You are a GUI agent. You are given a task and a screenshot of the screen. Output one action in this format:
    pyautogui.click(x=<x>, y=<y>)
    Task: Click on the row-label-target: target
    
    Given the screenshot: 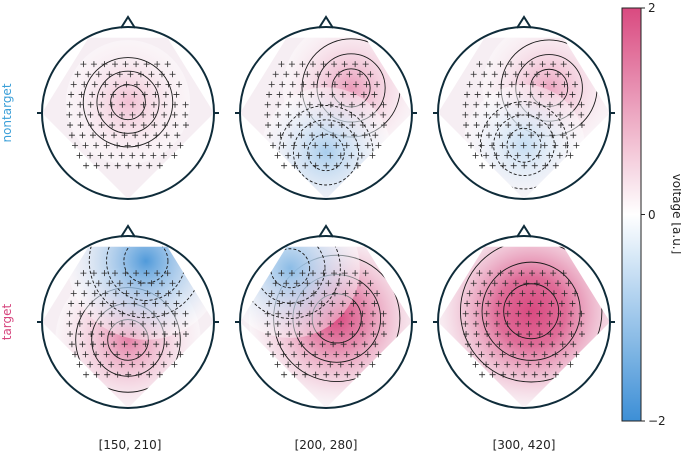 What is the action you would take?
    pyautogui.click(x=7, y=321)
    